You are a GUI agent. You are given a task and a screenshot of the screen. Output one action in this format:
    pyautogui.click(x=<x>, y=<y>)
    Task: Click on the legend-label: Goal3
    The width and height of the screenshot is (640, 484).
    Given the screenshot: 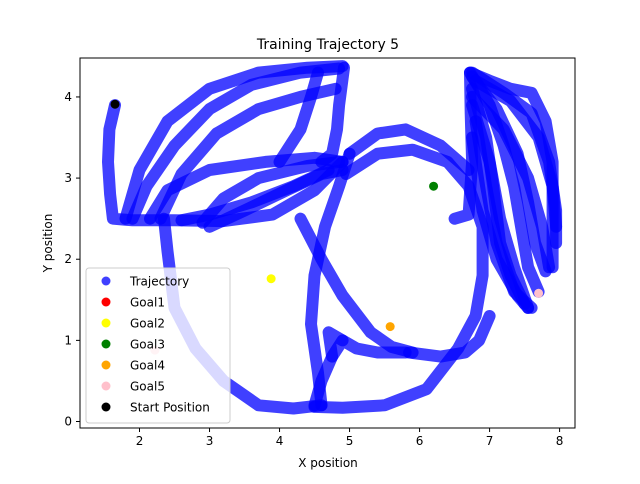 What is the action you would take?
    pyautogui.click(x=147, y=345)
    